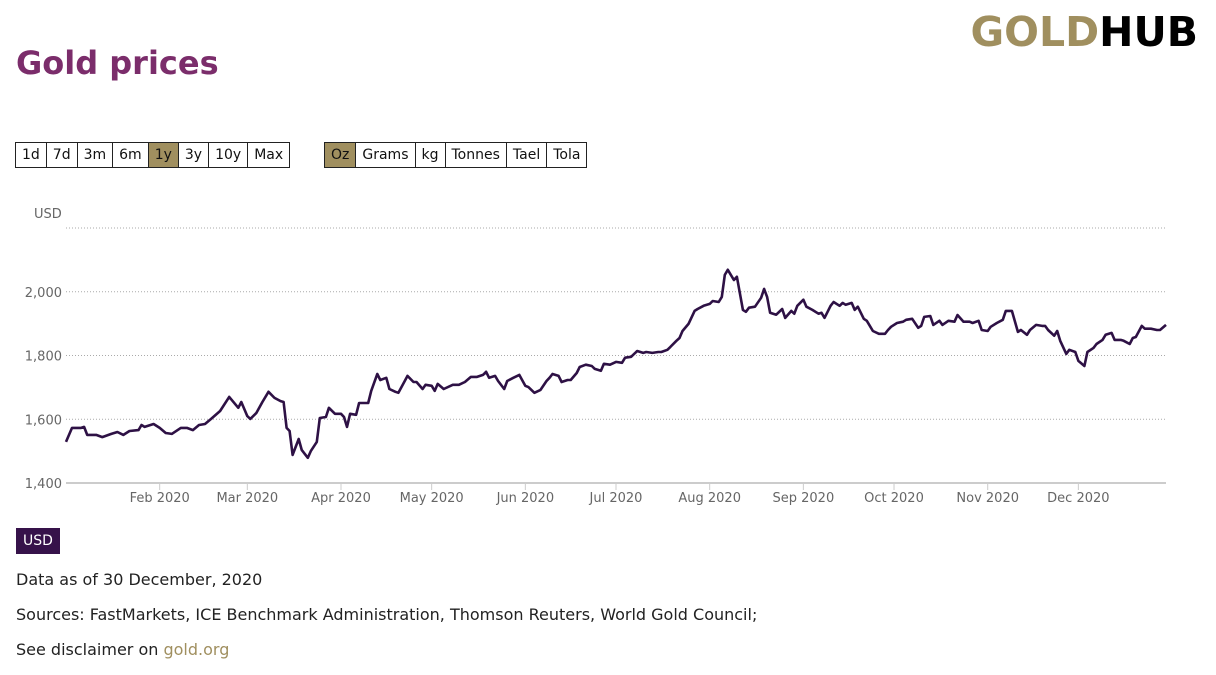 The image size is (1216, 675). Describe the element at coordinates (525, 498) in the screenshot. I see `x-tick-label: Jun 2020` at that location.